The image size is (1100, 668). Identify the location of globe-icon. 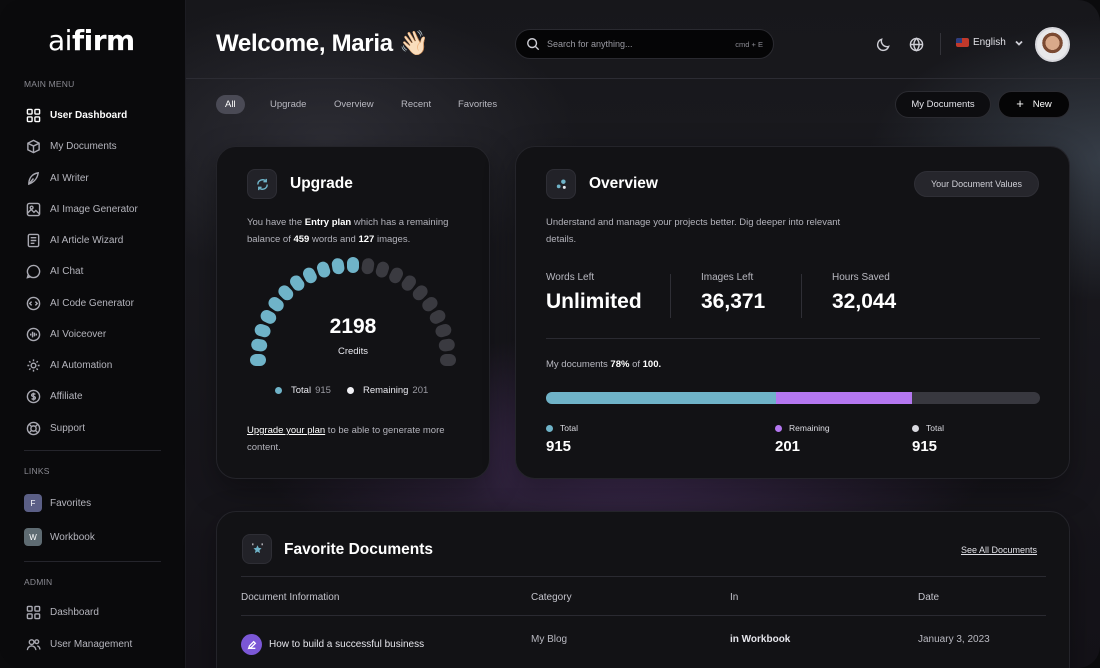
(916, 44).